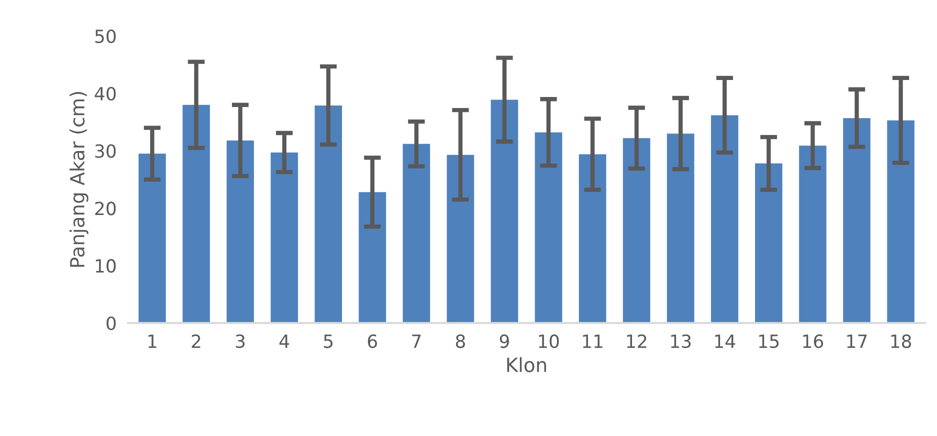 The height and width of the screenshot is (436, 937). I want to click on y-tick-label: 0, so click(111, 323).